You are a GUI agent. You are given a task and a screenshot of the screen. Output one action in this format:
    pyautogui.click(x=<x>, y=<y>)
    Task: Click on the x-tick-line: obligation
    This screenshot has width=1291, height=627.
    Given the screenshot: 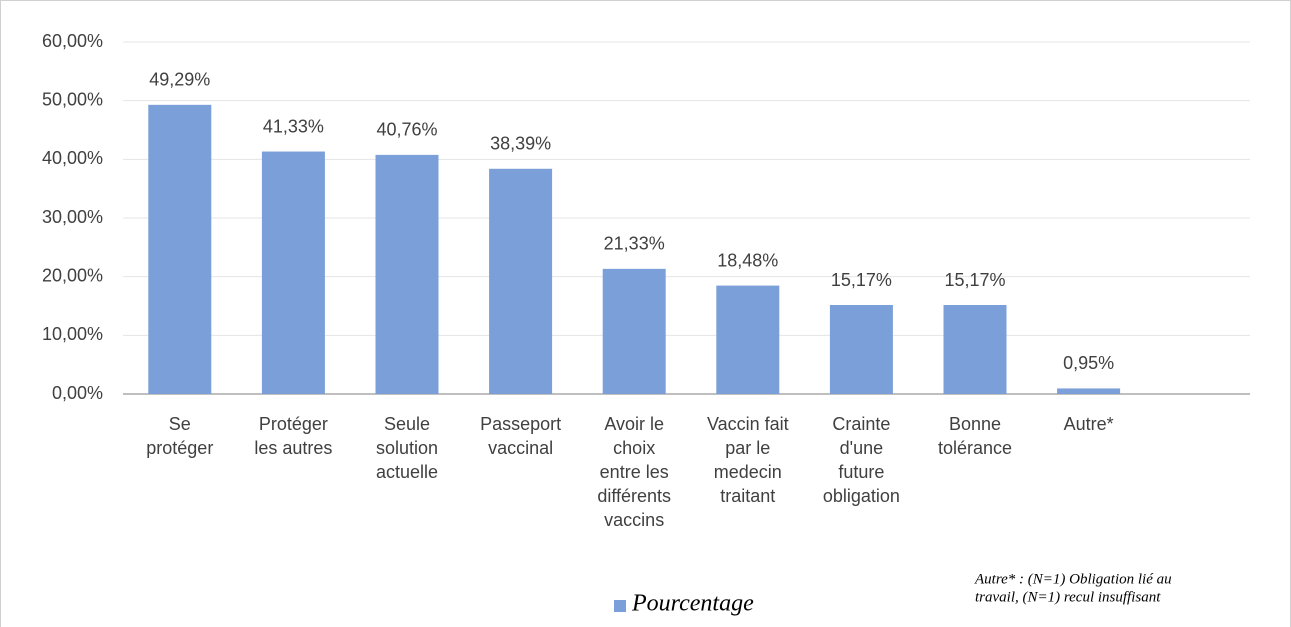 What is the action you would take?
    pyautogui.click(x=861, y=496)
    